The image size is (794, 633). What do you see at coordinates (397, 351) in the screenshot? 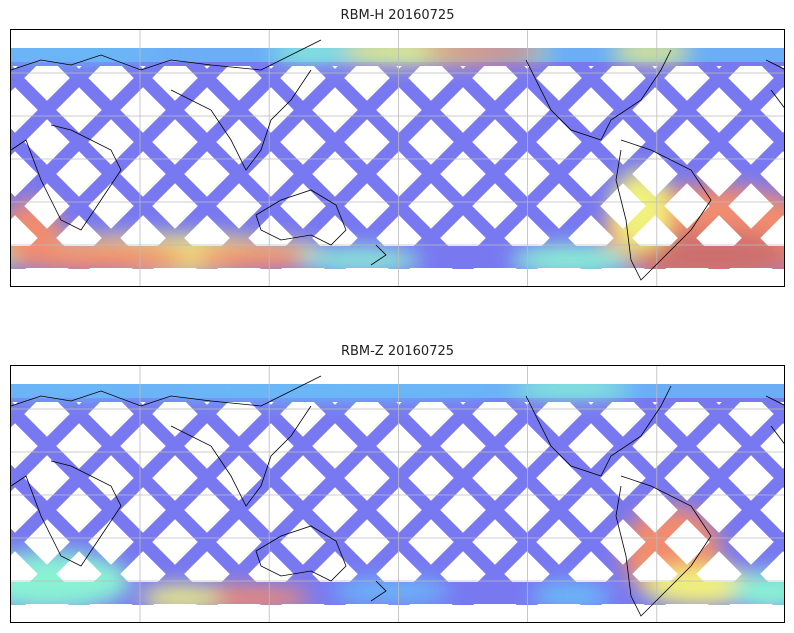
I see `panel-title-rbm-z: RBM-Z 20160725` at bounding box center [397, 351].